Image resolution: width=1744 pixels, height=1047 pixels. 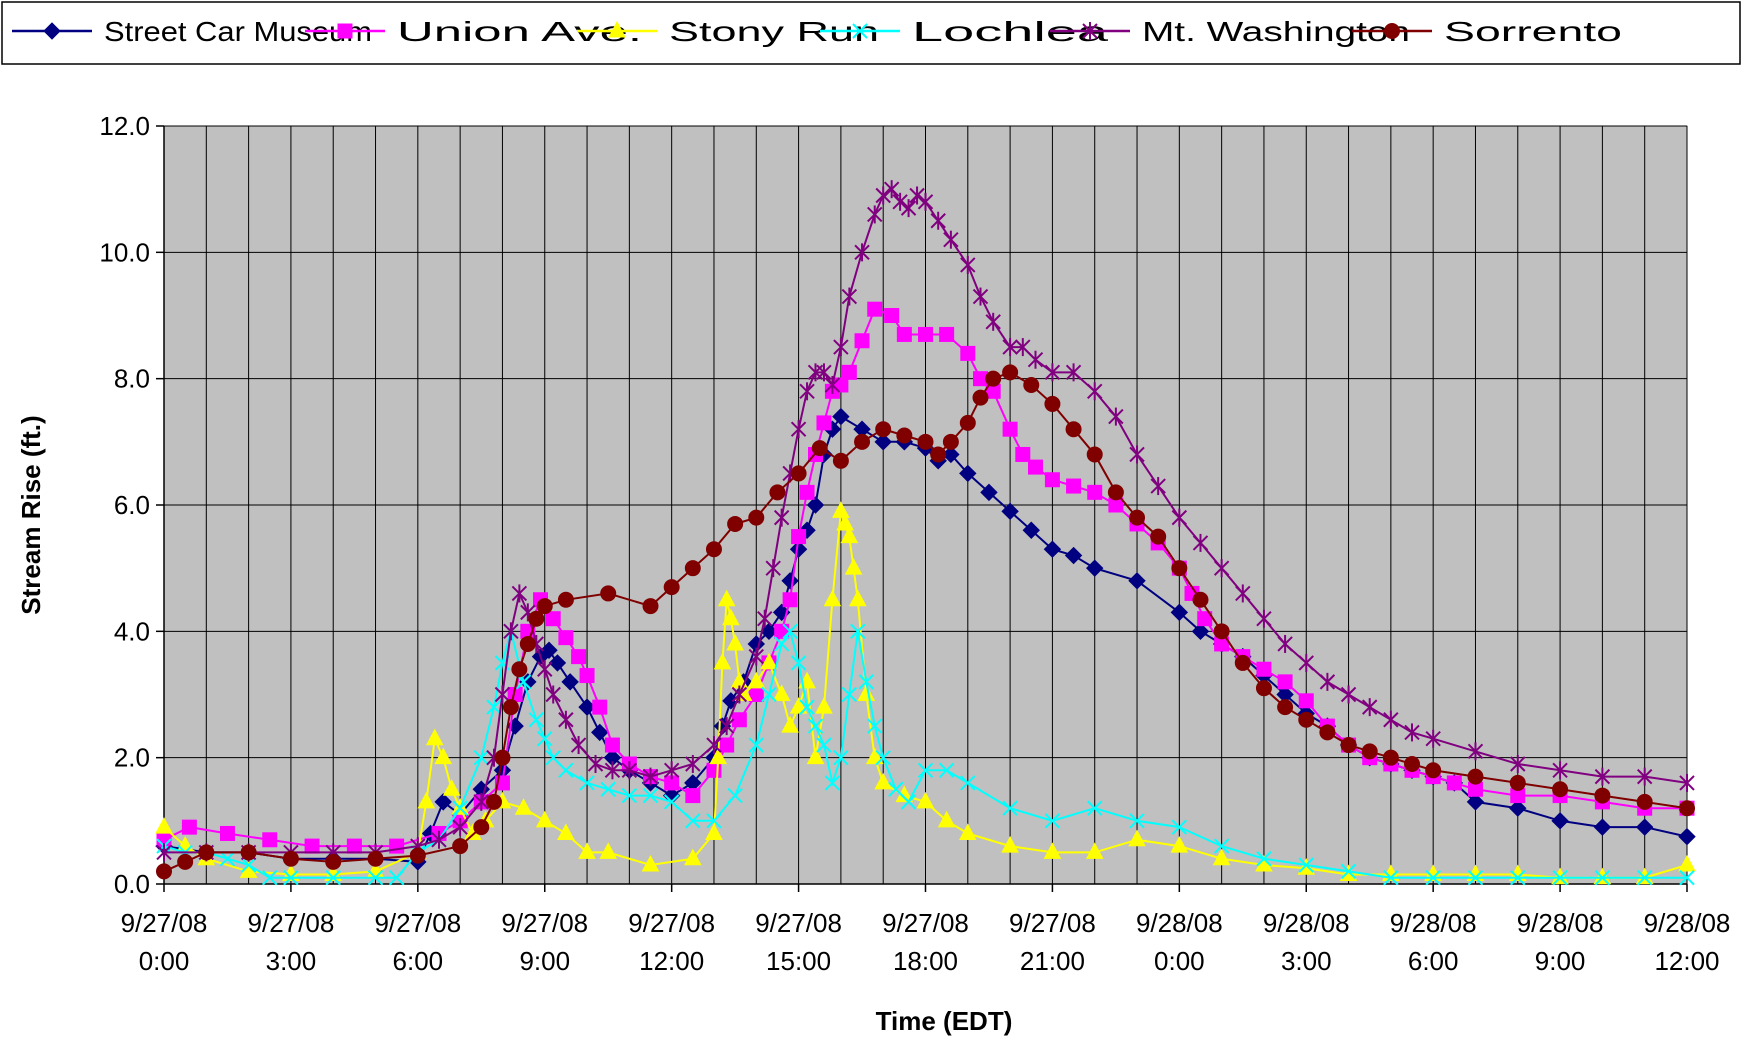 I want to click on x-tick-time-label: 6:00, so click(x=418, y=961).